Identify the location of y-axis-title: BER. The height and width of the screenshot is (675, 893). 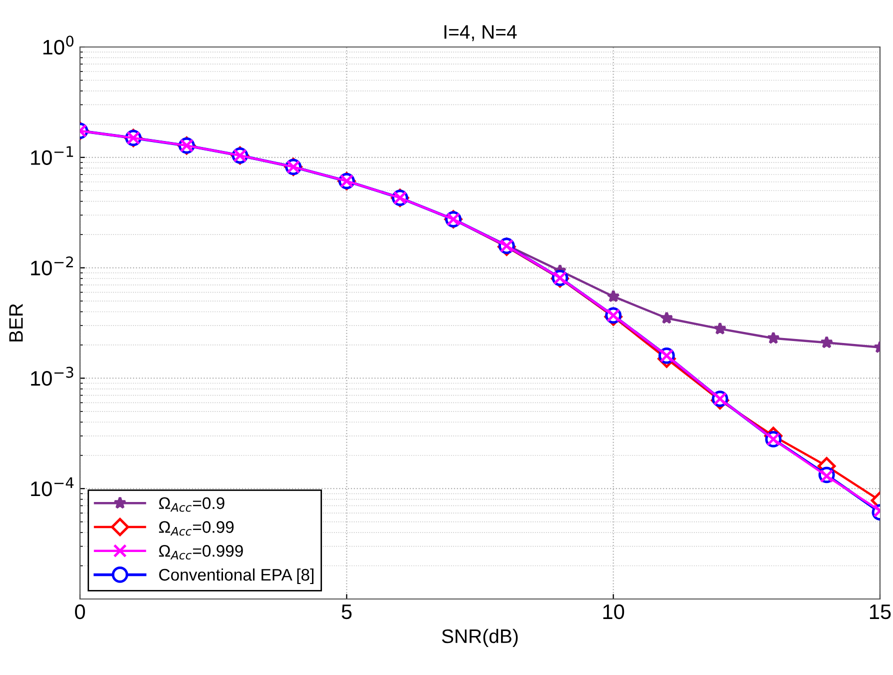
(16, 323).